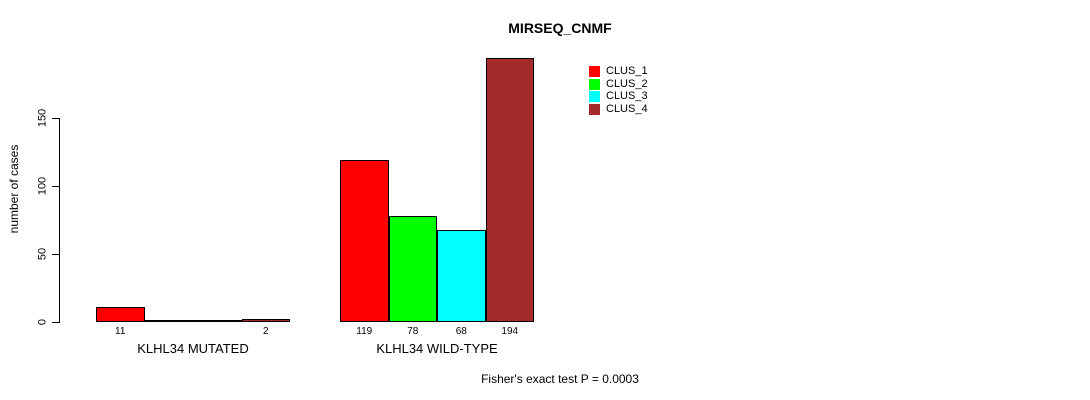  I want to click on legend-item-clus_2: CLUS_2, so click(618, 83).